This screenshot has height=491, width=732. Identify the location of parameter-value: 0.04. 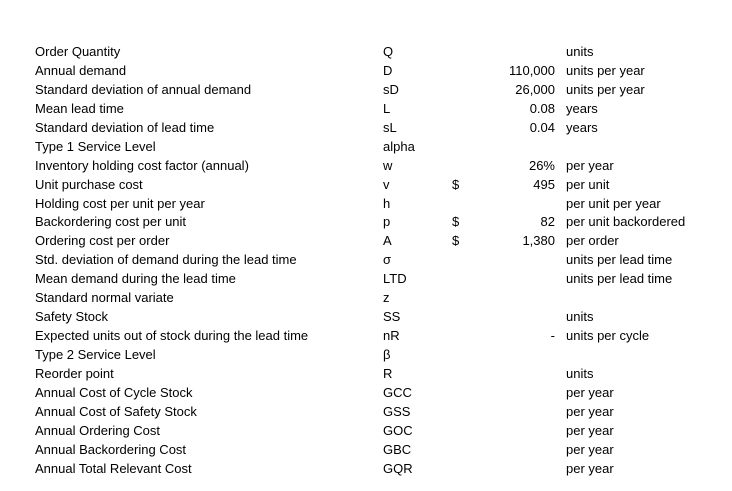
(542, 127).